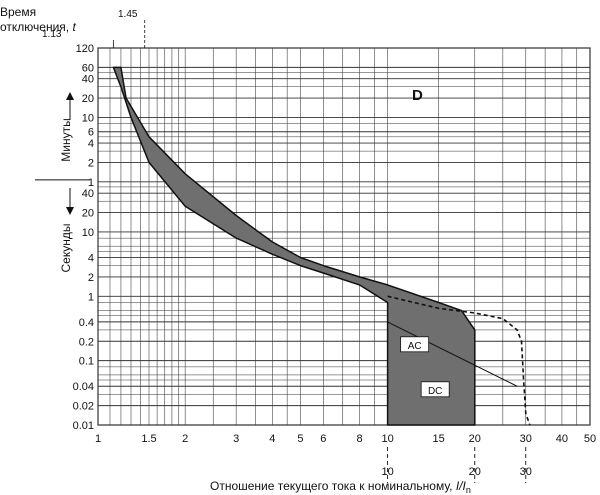 Image resolution: width=600 pixels, height=495 pixels. I want to click on dc-label: DC, so click(435, 391).